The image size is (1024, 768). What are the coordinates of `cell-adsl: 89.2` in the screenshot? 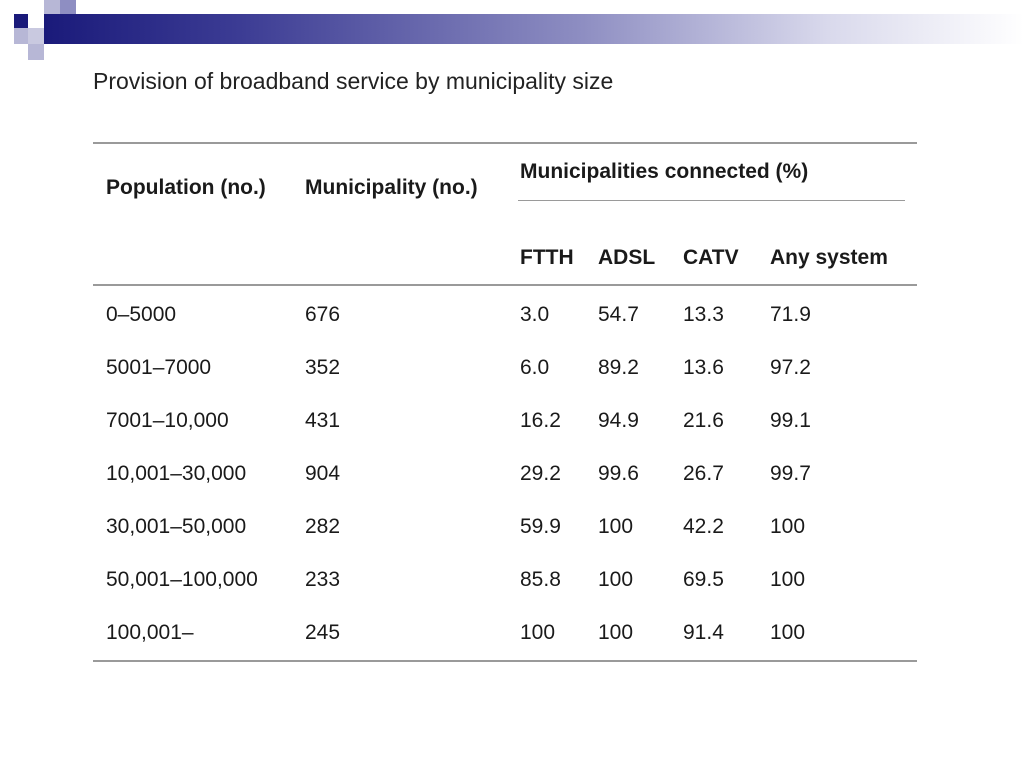 It's located at (618, 367).